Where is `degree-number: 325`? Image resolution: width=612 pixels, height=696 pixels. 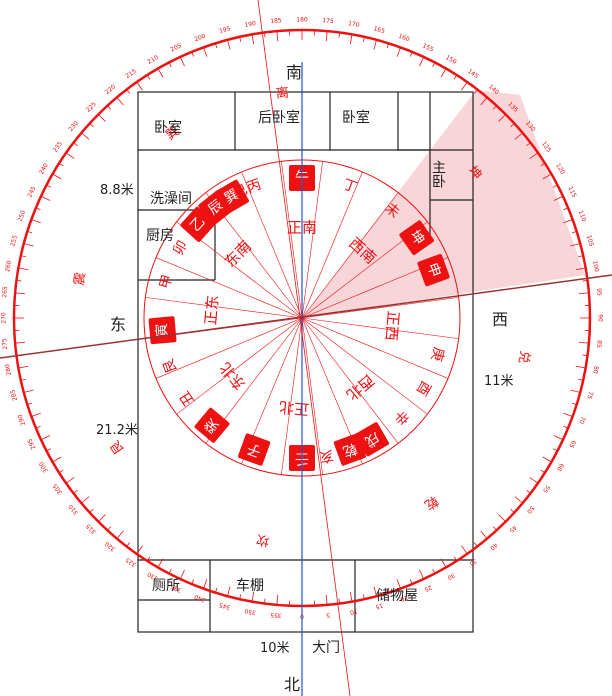
degree-number: 325 is located at coordinates (131, 562).